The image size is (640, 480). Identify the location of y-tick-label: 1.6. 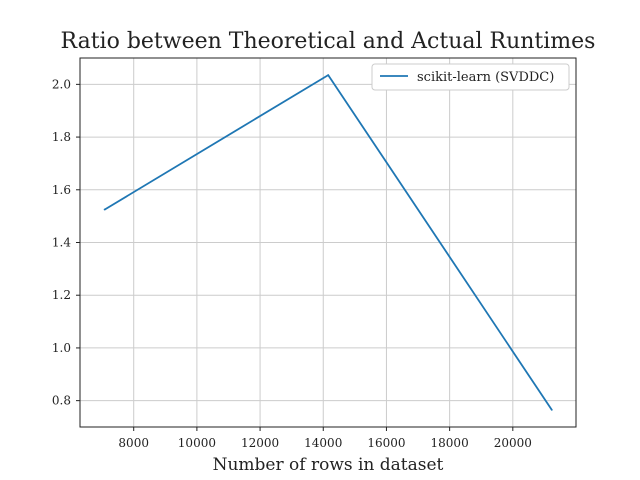
(61, 190).